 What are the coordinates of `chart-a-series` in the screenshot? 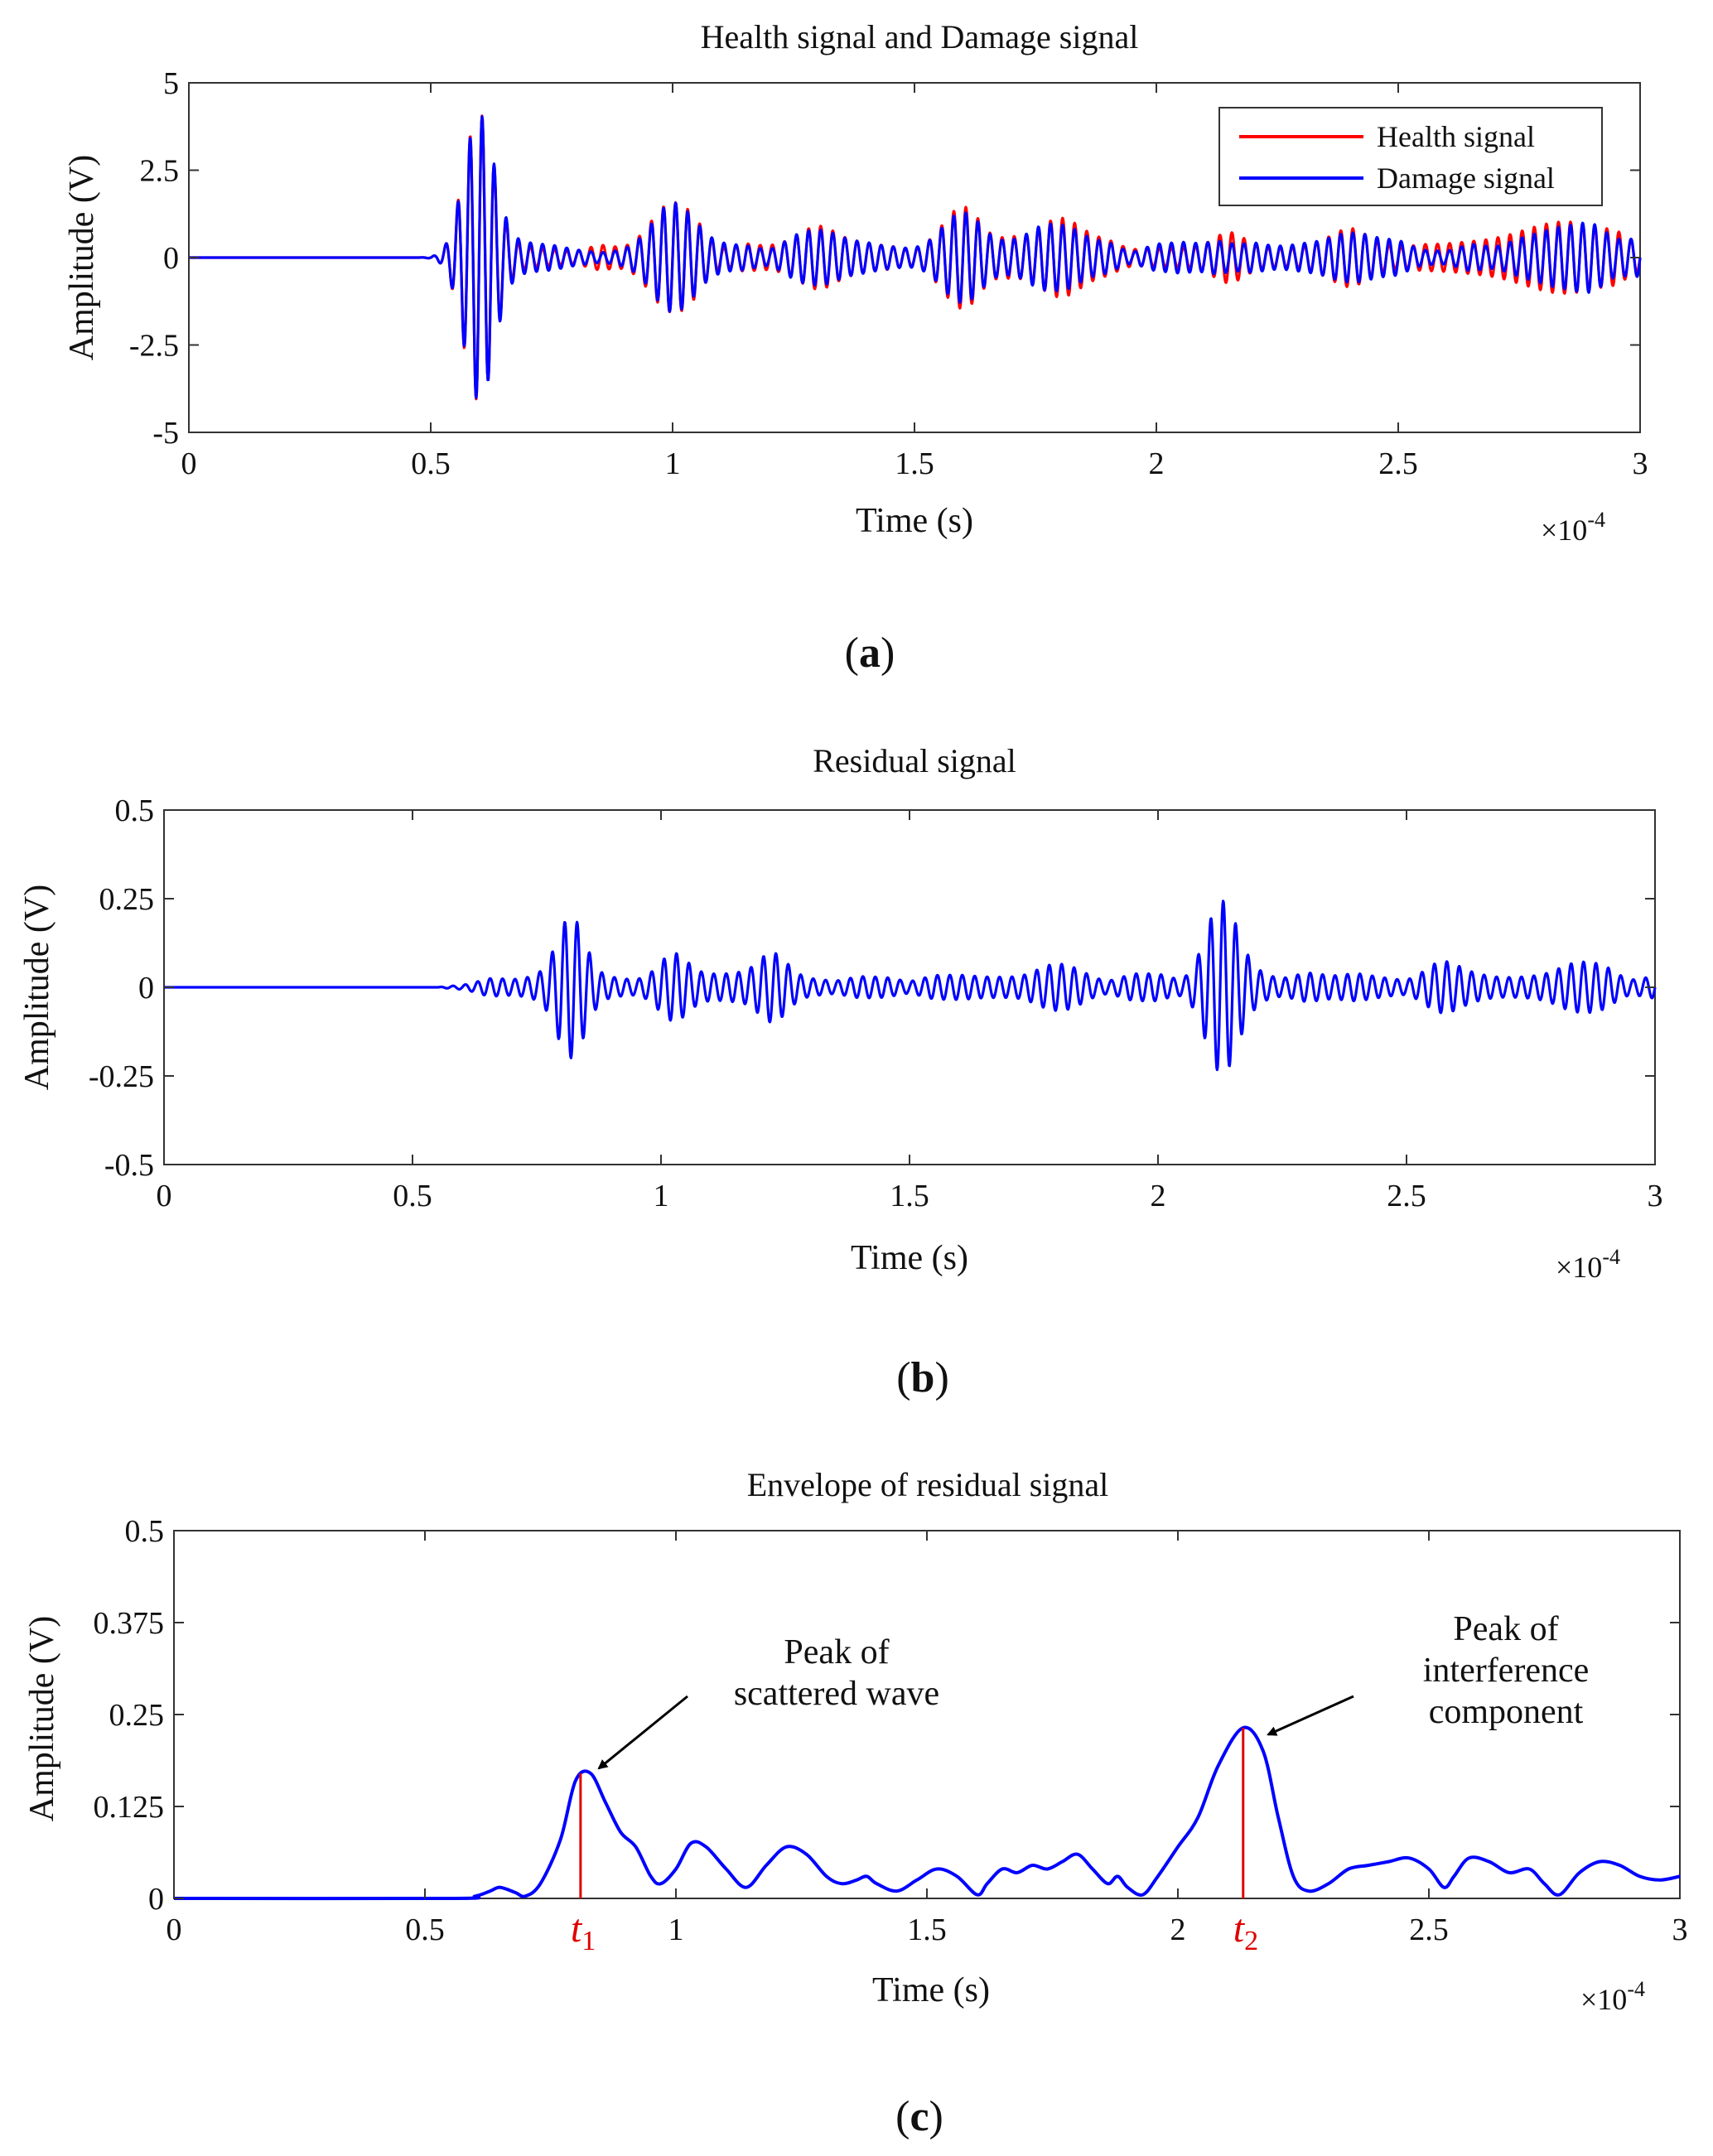 It's located at (915, 257).